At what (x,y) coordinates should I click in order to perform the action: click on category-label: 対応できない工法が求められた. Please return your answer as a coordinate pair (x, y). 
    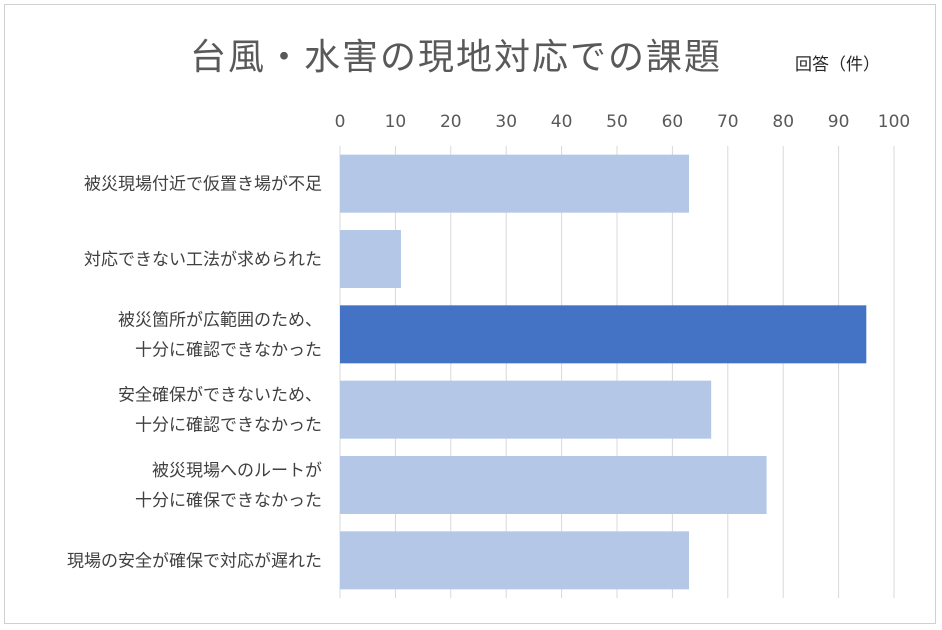
    Looking at the image, I should click on (203, 260).